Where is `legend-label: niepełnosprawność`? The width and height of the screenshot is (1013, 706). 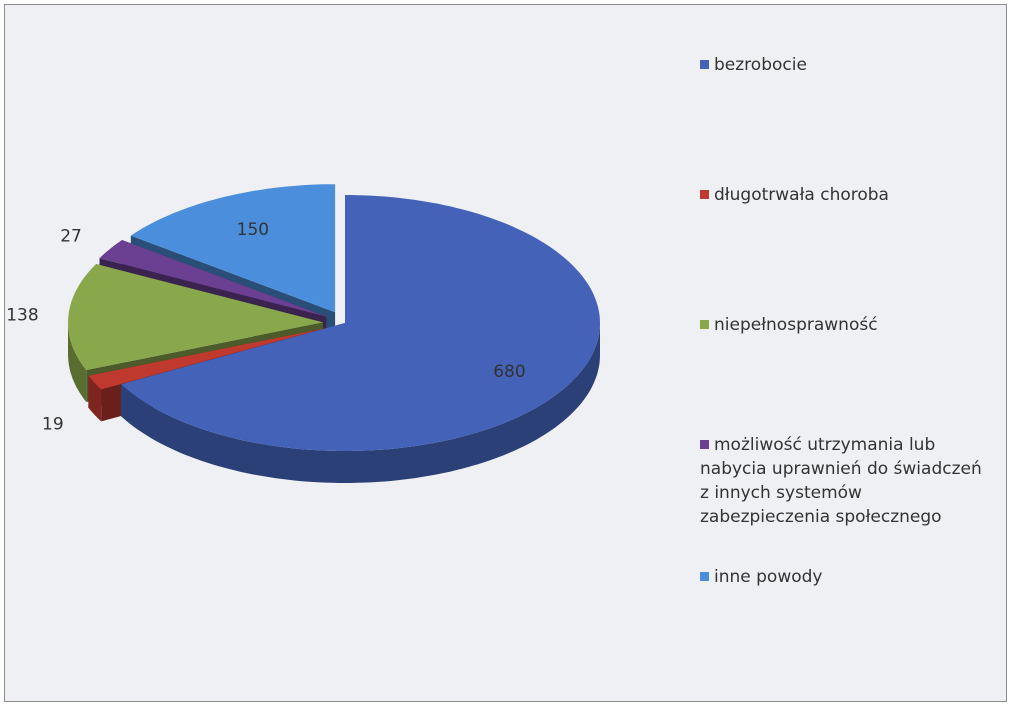
legend-label: niepełnosprawność is located at coordinates (796, 325).